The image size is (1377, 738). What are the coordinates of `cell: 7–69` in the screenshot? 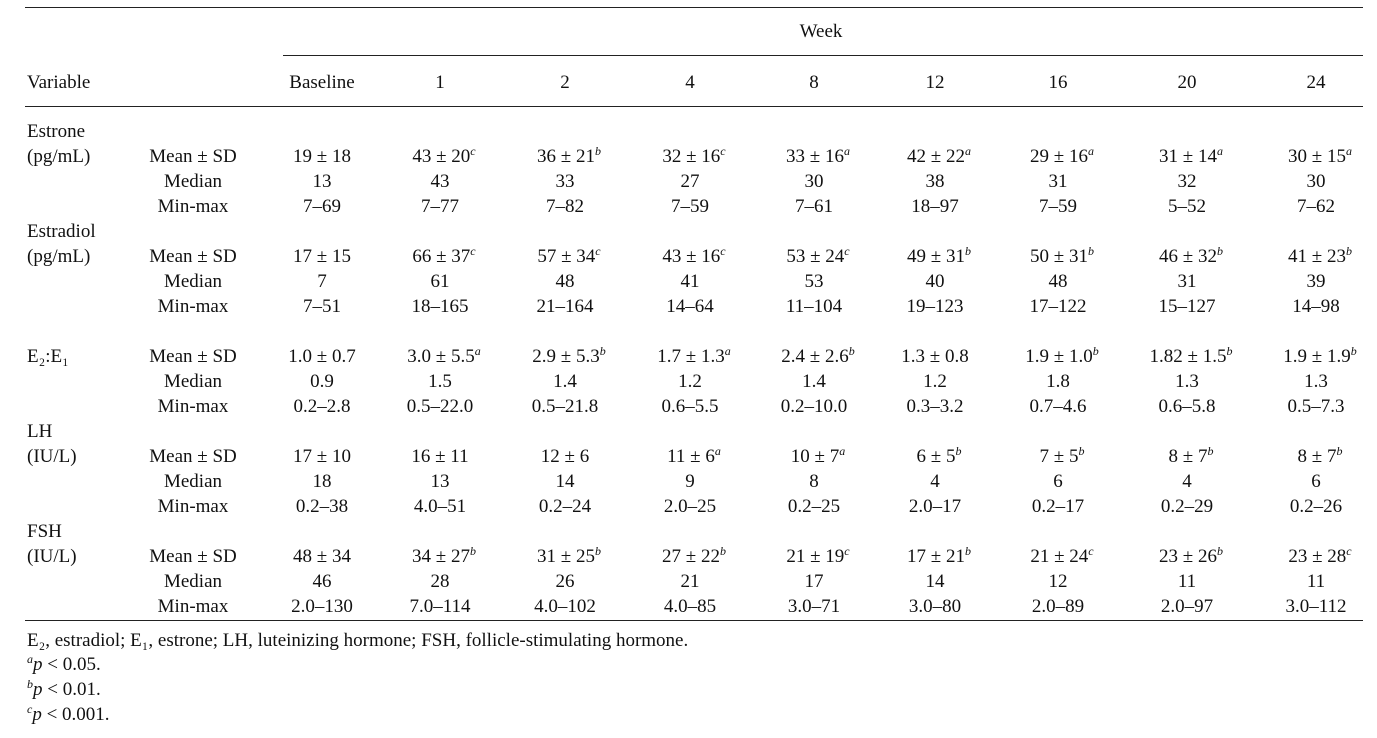 It's located at (322, 207).